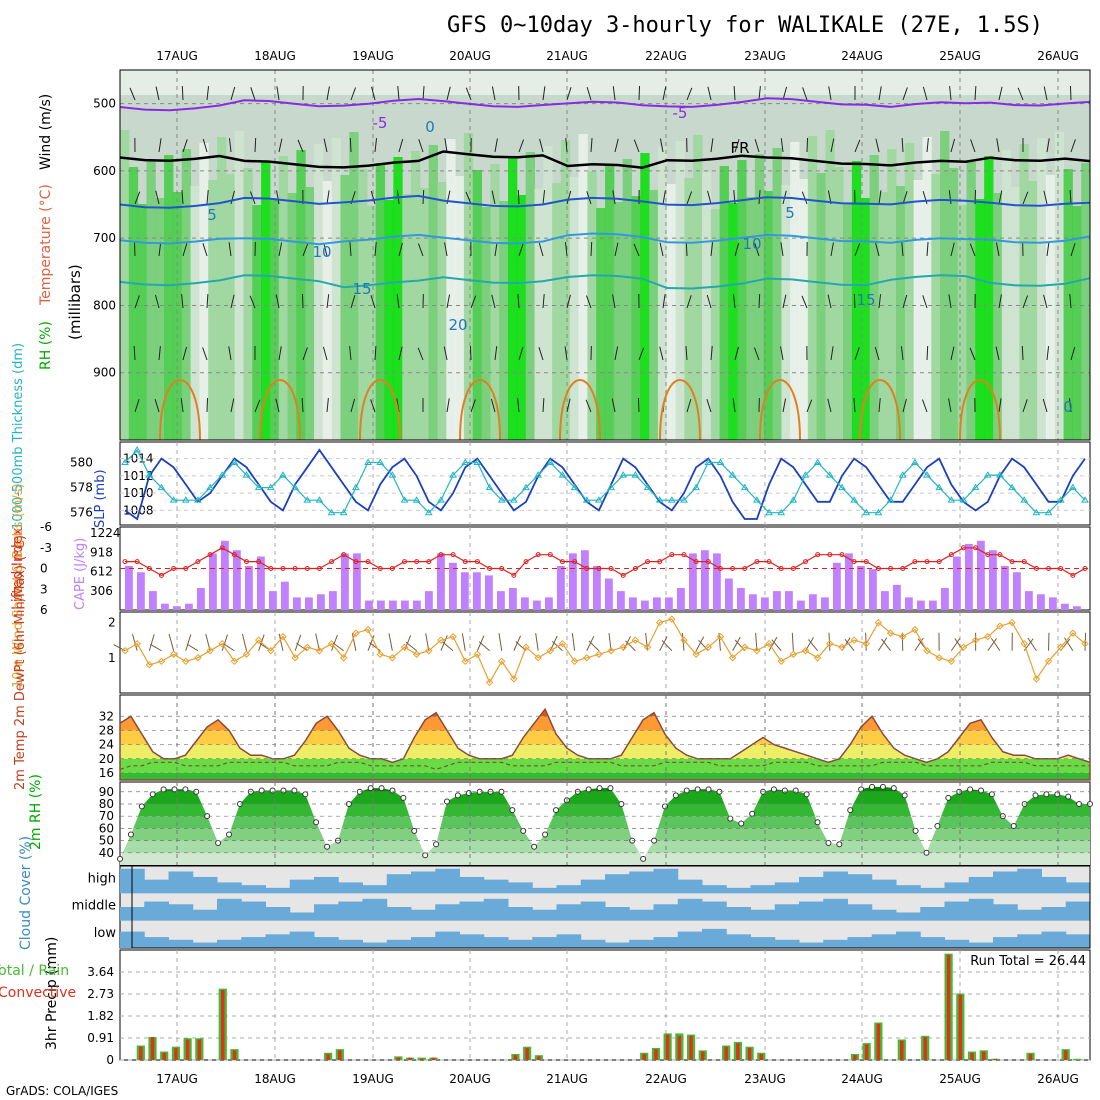 The image size is (1100, 1100). What do you see at coordinates (1077, 1059) in the screenshot?
I see `precip-total-bar` at bounding box center [1077, 1059].